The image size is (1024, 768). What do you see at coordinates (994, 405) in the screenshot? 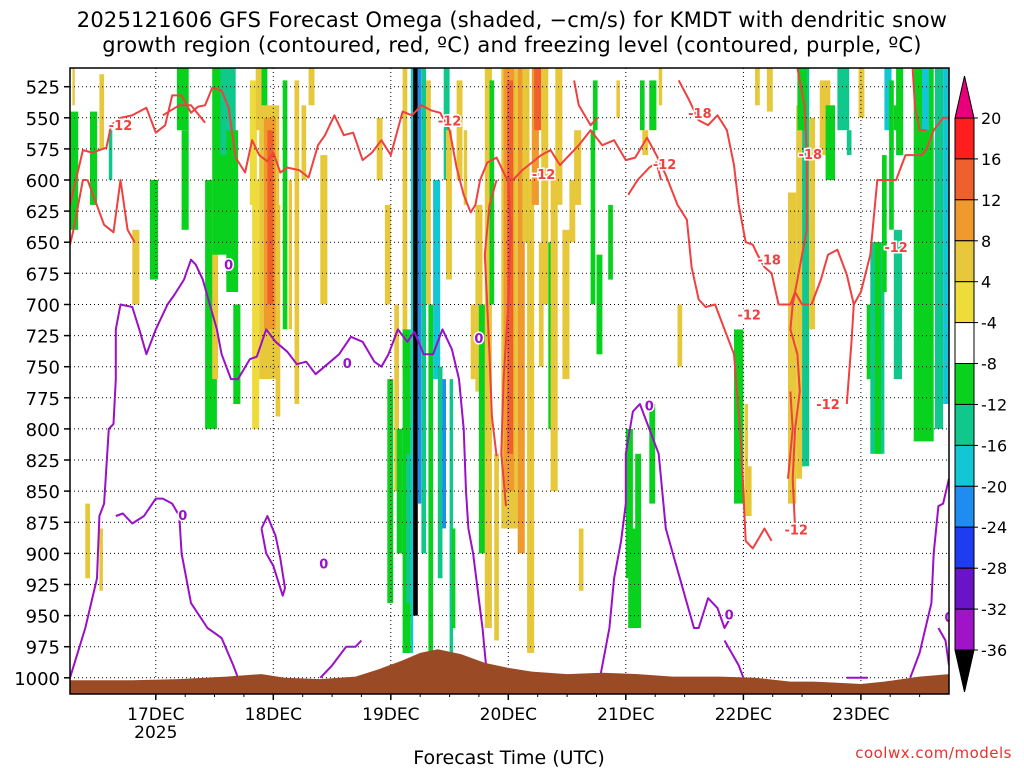
I see `colorbar-label: -12` at bounding box center [994, 405].